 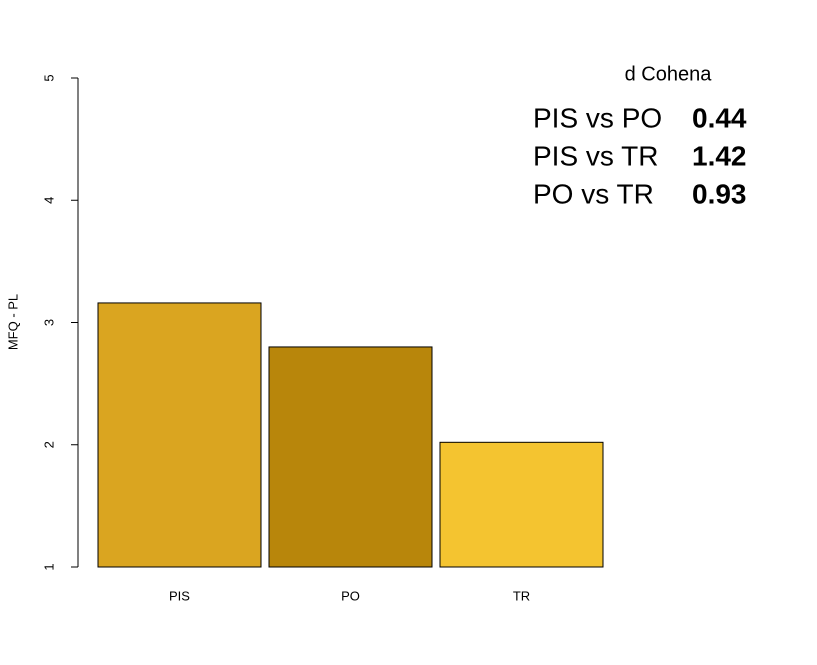 I want to click on annotation-title: d Cohena, so click(x=669, y=74).